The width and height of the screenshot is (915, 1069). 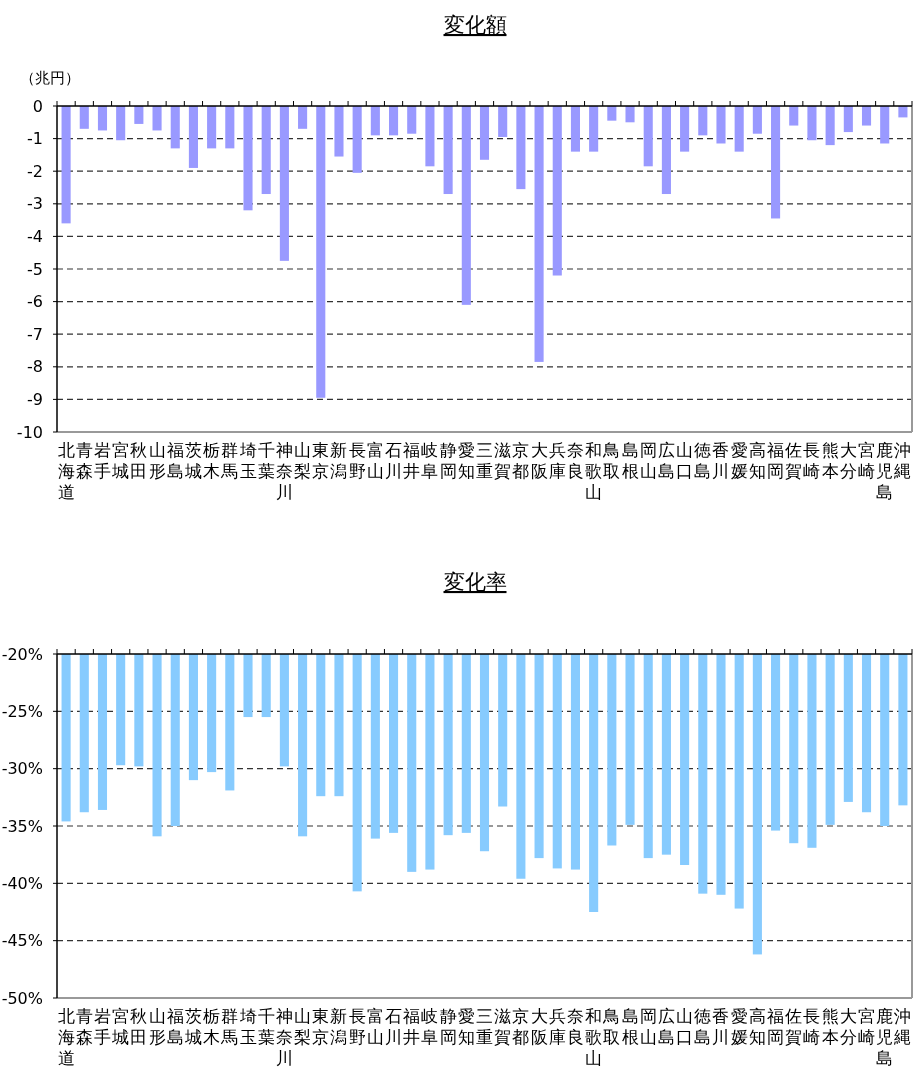 What do you see at coordinates (475, 25) in the screenshot?
I see `chart-title: 変化額` at bounding box center [475, 25].